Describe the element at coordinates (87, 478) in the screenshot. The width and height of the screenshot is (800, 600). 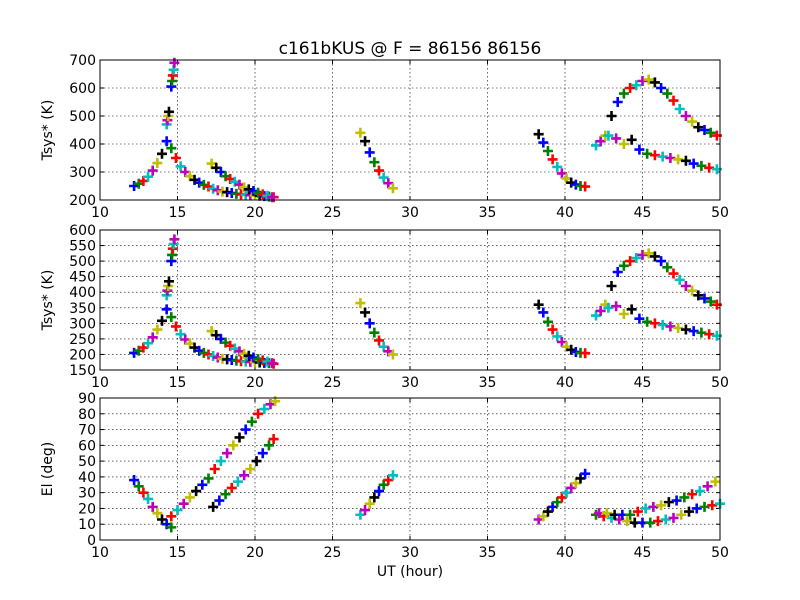
I see `y-tick-label: 40` at that location.